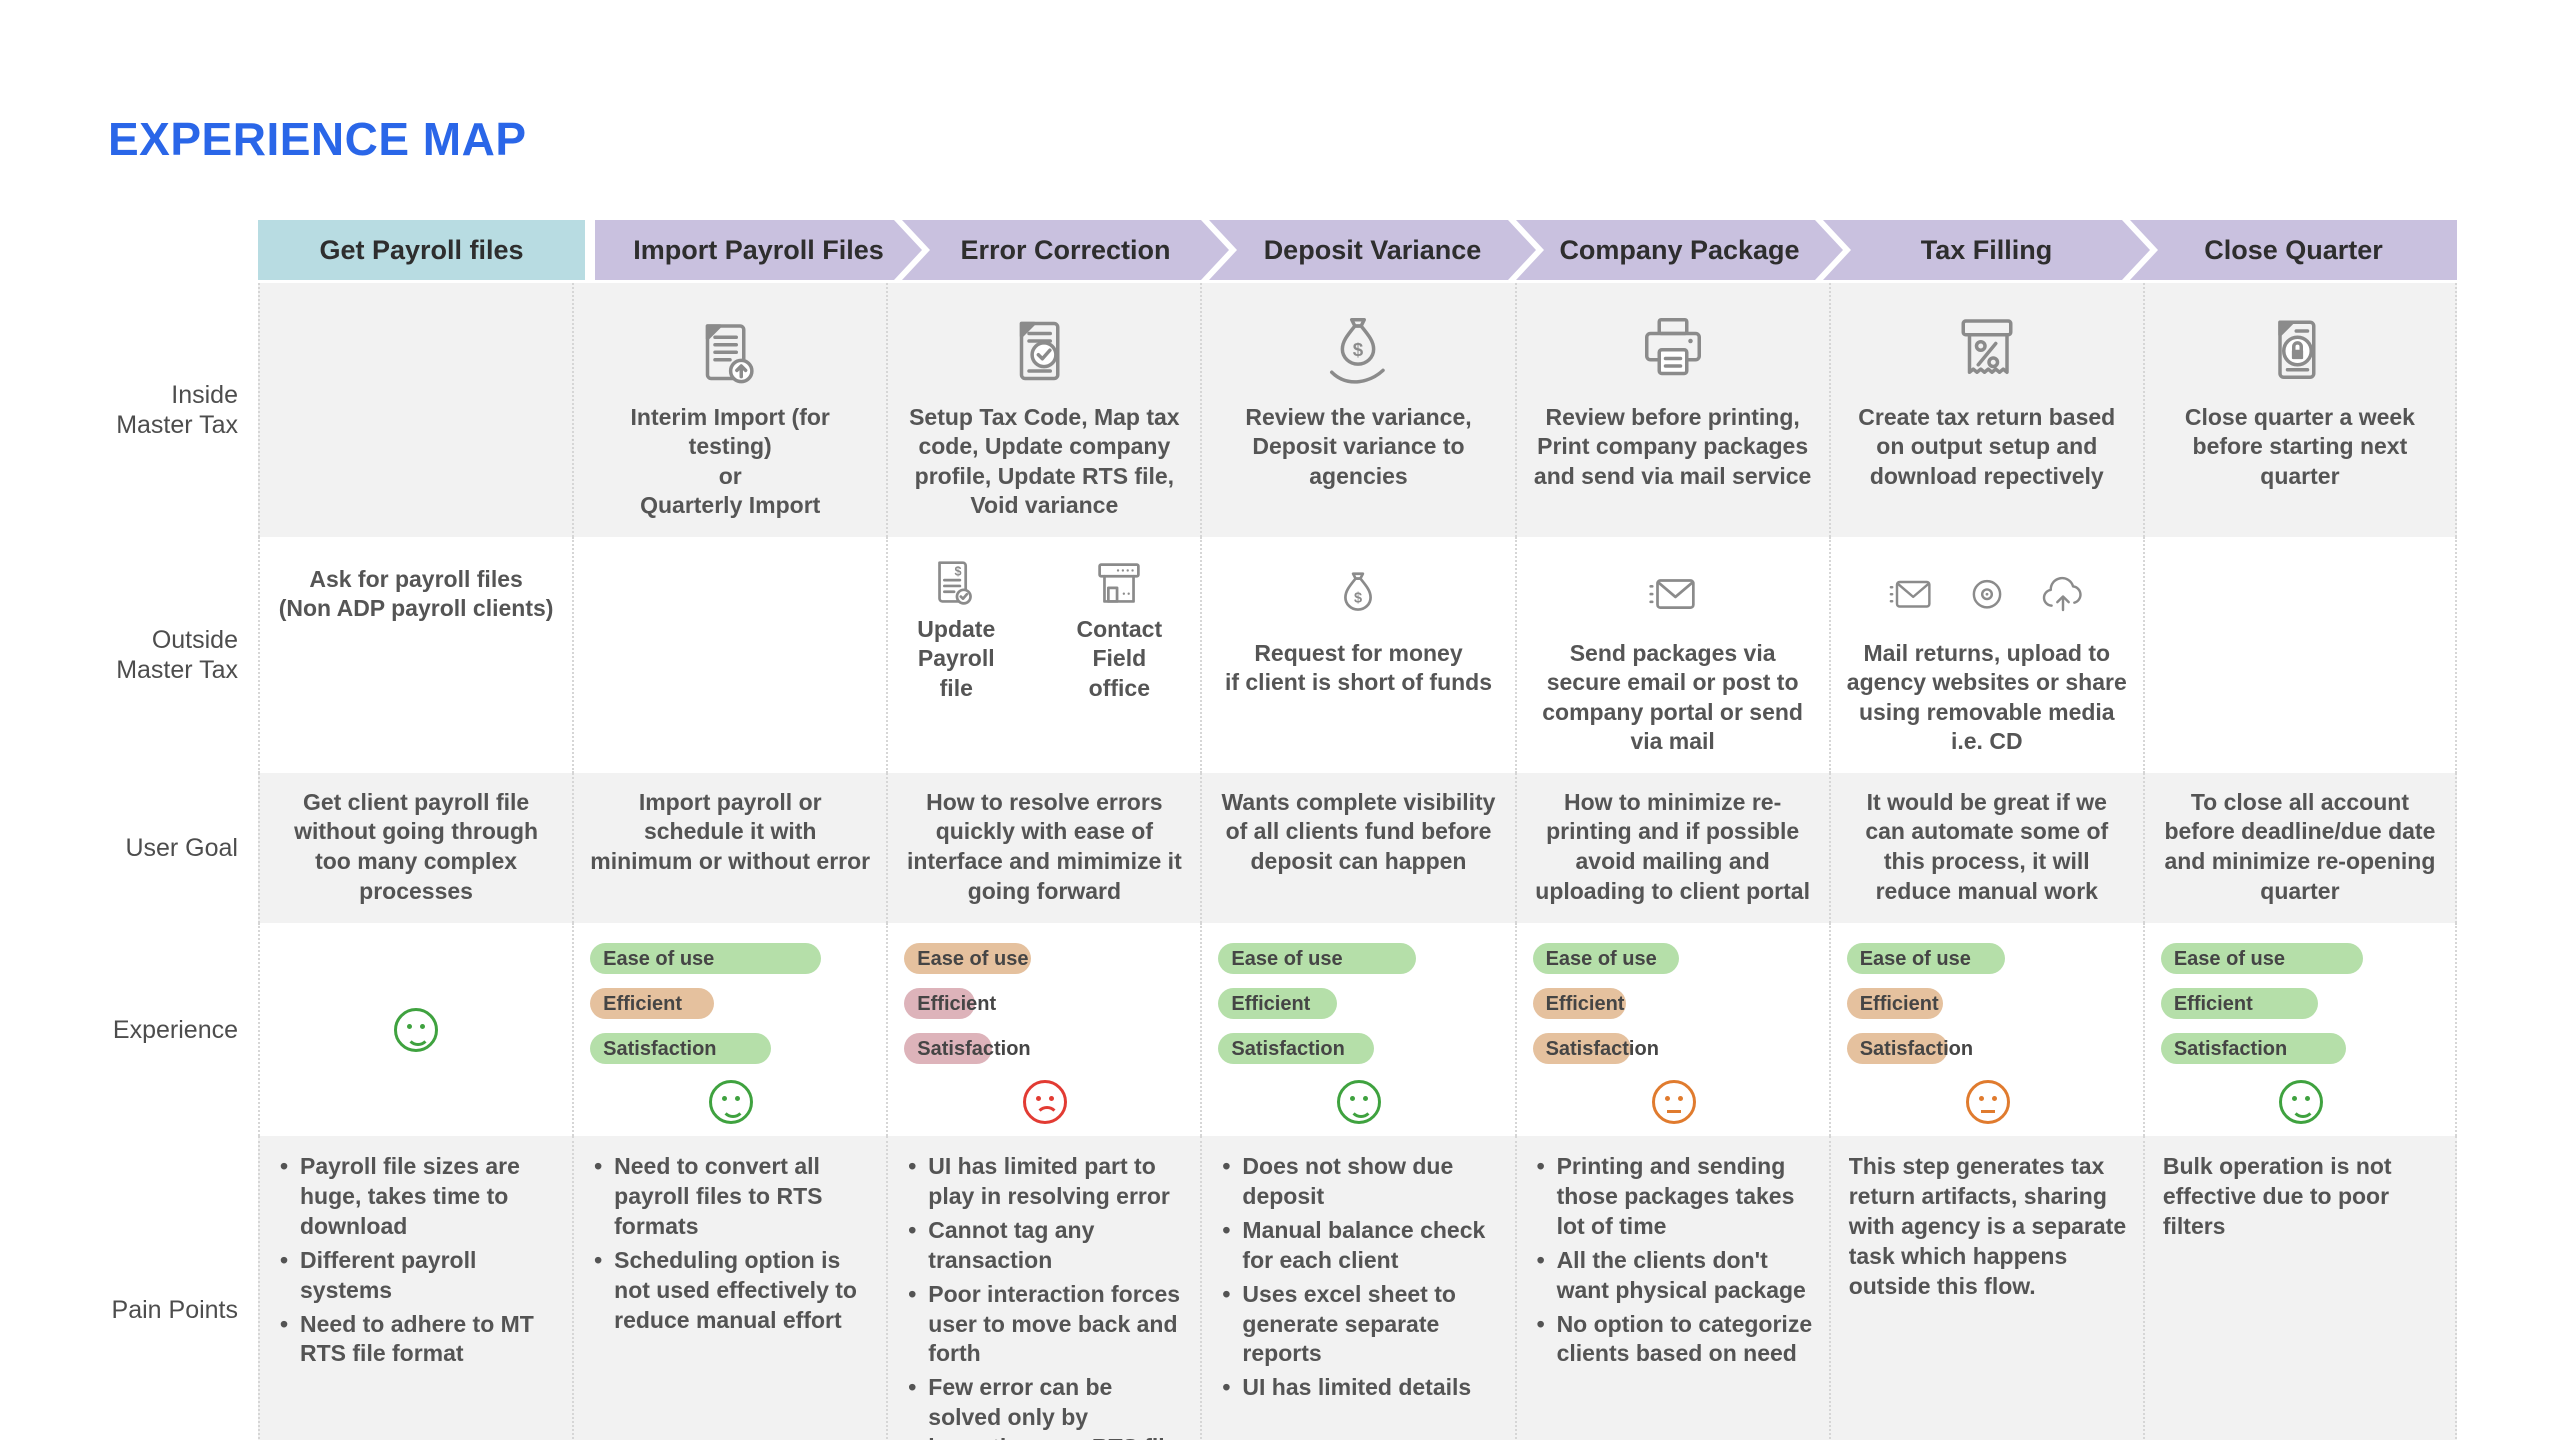 The height and width of the screenshot is (1440, 2560). Describe the element at coordinates (729, 1030) in the screenshot. I see `cell-experience-import-payroll-files: Ease of use Efficient Satisfaction` at that location.